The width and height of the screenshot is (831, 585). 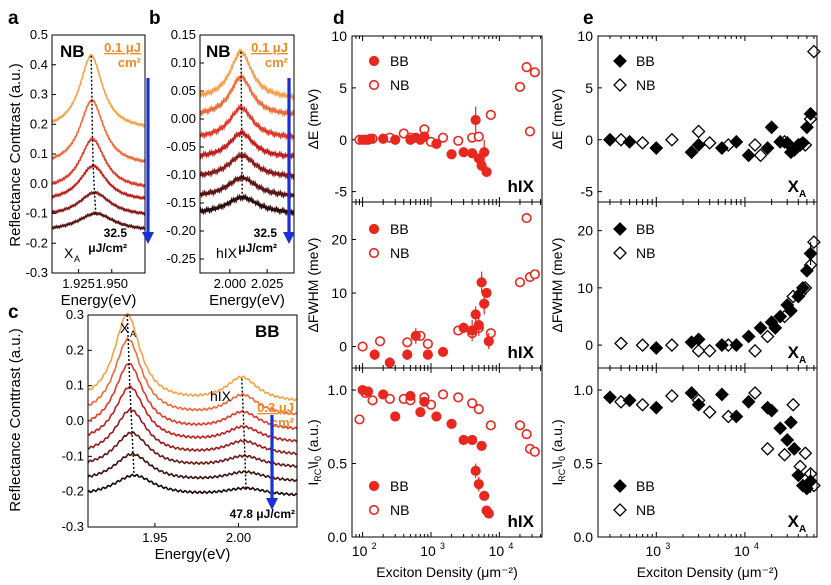 I want to click on y-tick-label: -0.10, so click(x=181, y=174).